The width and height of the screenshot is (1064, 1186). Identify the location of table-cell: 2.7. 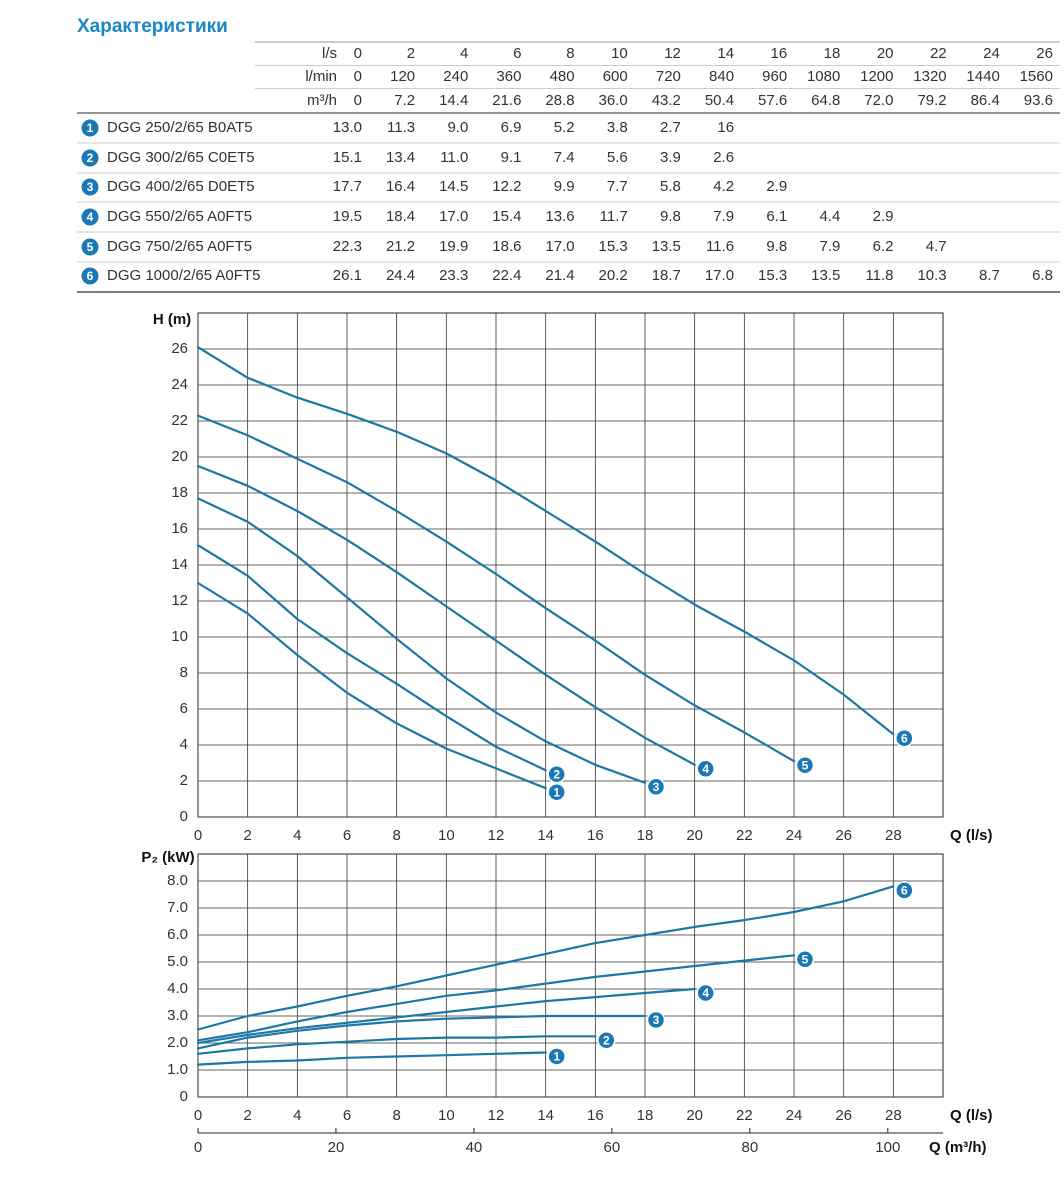
(670, 127).